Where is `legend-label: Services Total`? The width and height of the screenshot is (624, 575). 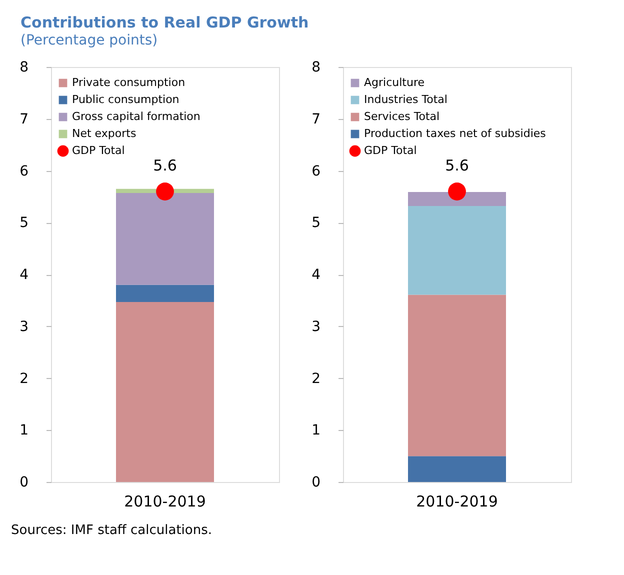
legend-label: Services Total is located at coordinates (402, 116).